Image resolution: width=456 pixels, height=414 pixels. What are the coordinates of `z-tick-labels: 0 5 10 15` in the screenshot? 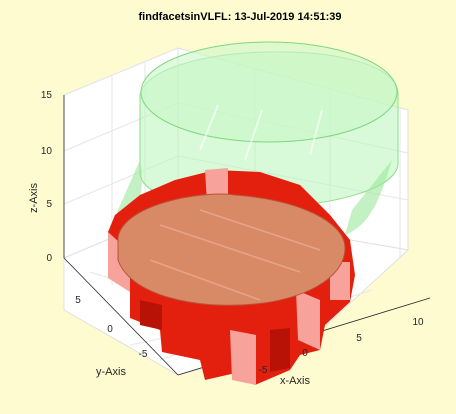 It's located at (47, 177).